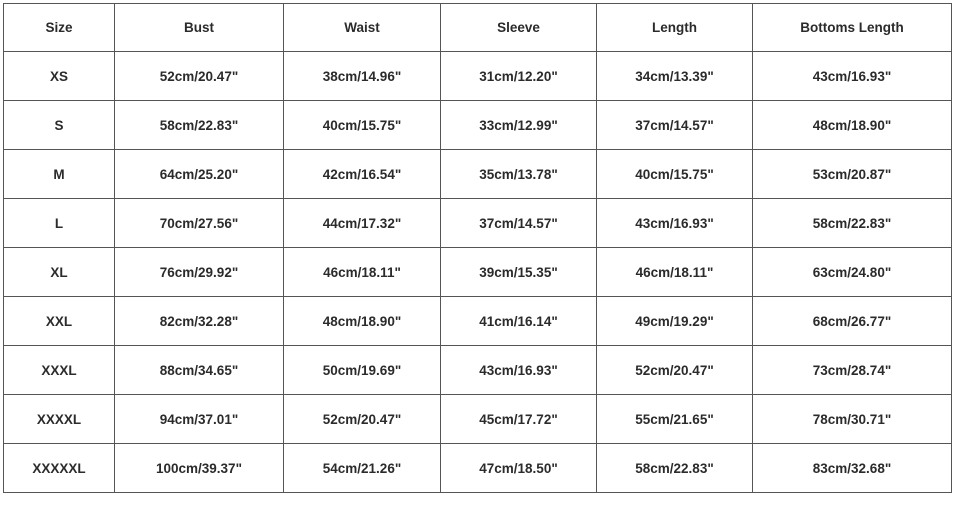  What do you see at coordinates (852, 174) in the screenshot?
I see `measurement-cell: 53cm/20.87"` at bounding box center [852, 174].